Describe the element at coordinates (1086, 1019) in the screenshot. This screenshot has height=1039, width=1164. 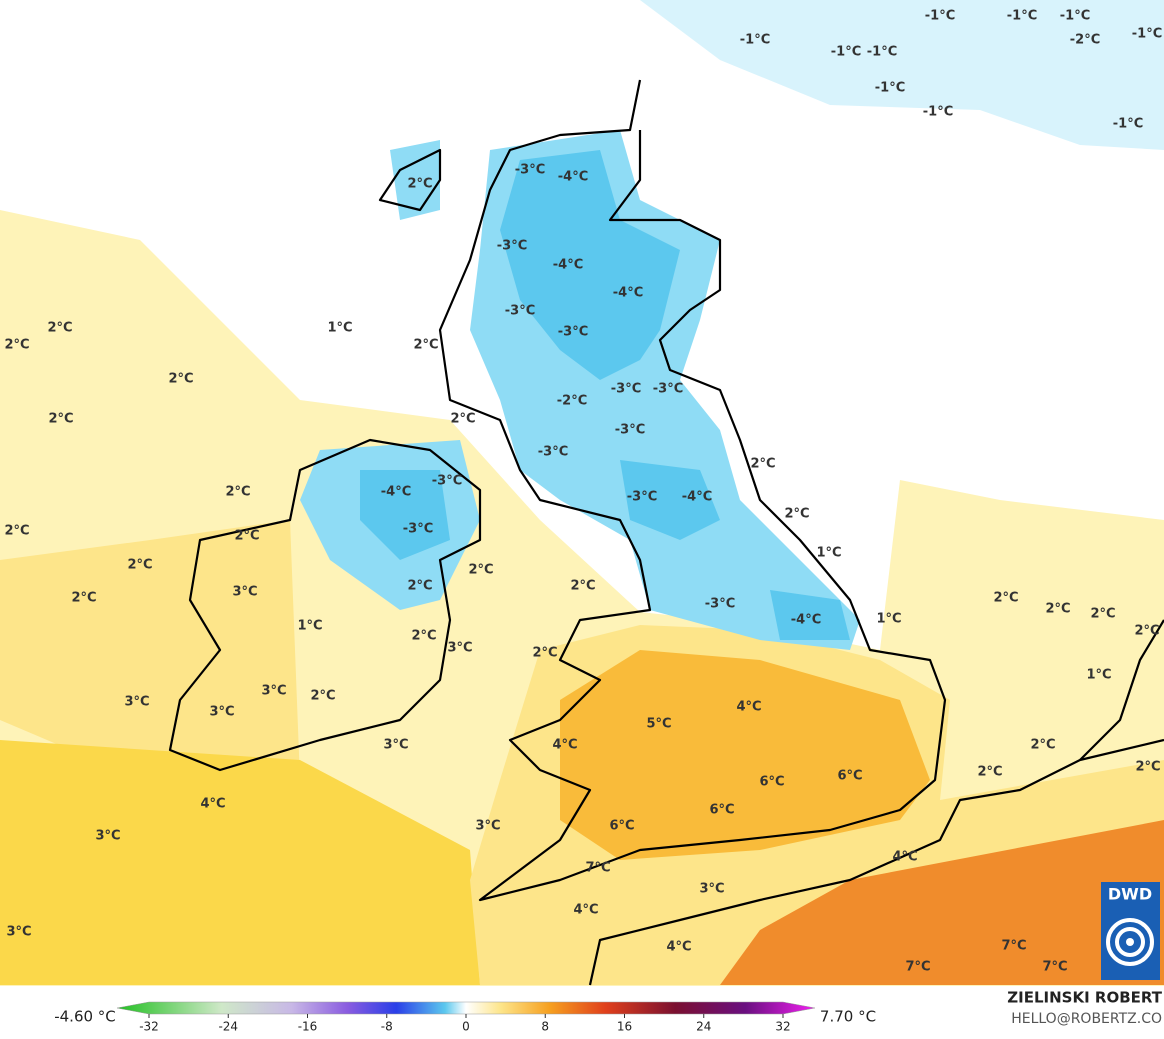
I see `credit-email: HELLO@ROBERTZ.CO` at that location.